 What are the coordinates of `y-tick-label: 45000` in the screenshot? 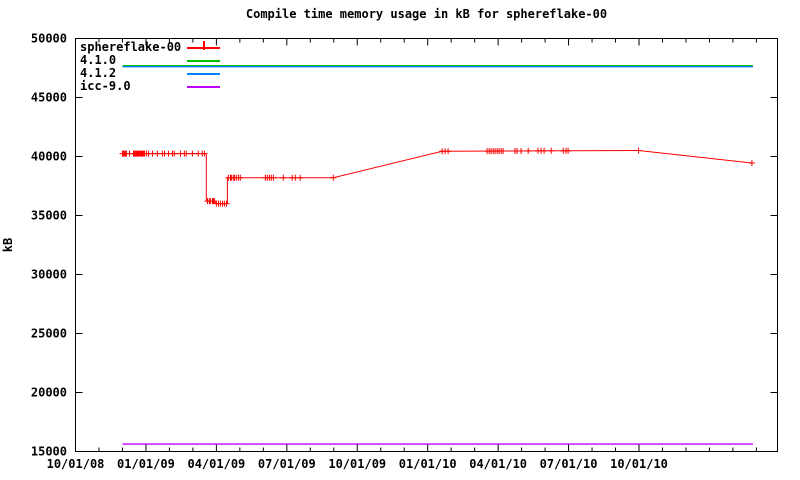 It's located at (49, 98).